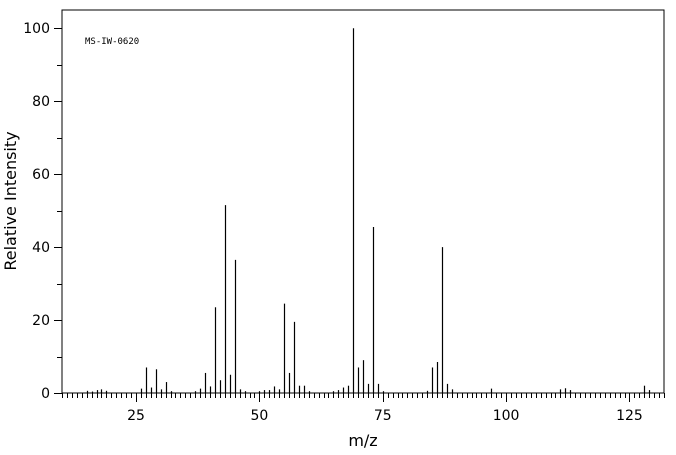 Image resolution: width=676 pixels, height=455 pixels. I want to click on x-tick-label: 75, so click(383, 416).